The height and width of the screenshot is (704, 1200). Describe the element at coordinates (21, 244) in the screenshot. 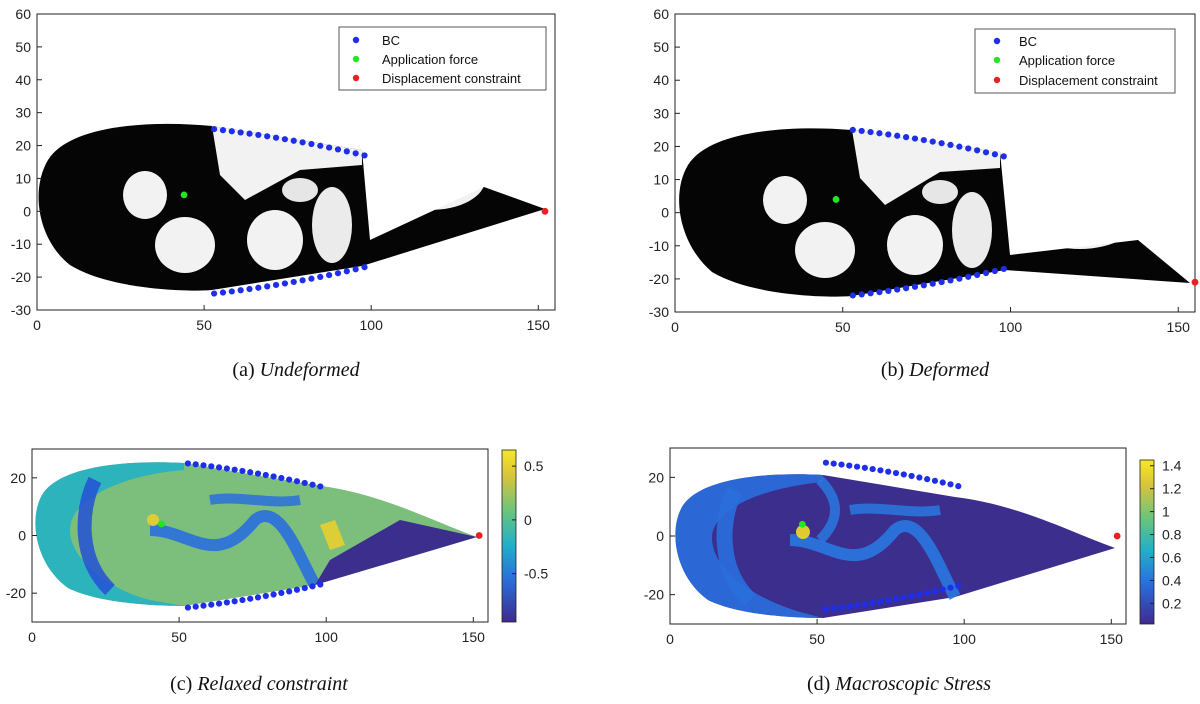

I see `y-tick-label: -10` at that location.